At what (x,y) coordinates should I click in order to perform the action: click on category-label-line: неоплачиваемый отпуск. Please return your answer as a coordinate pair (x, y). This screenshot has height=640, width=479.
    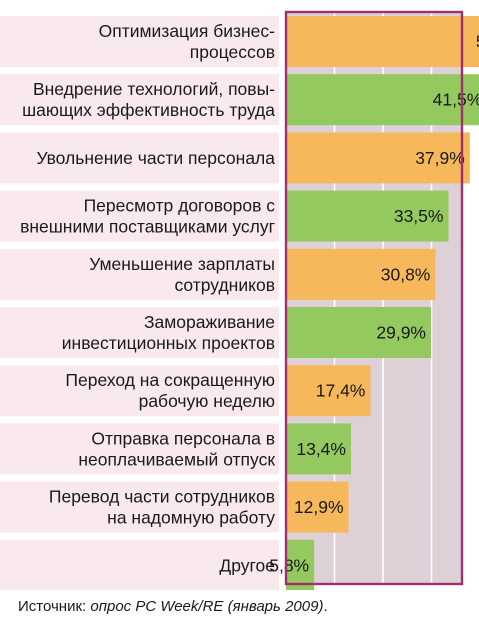
    Looking at the image, I should click on (176, 459).